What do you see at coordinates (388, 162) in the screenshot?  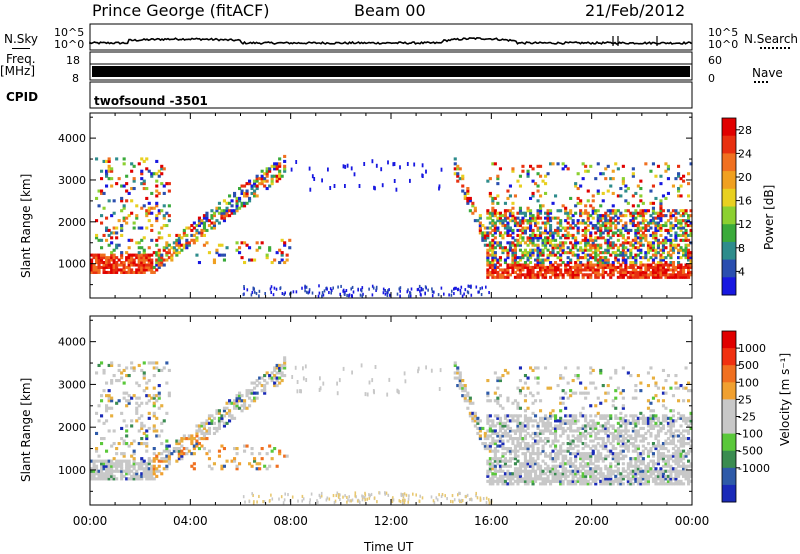 I see `speckle-cell` at bounding box center [388, 162].